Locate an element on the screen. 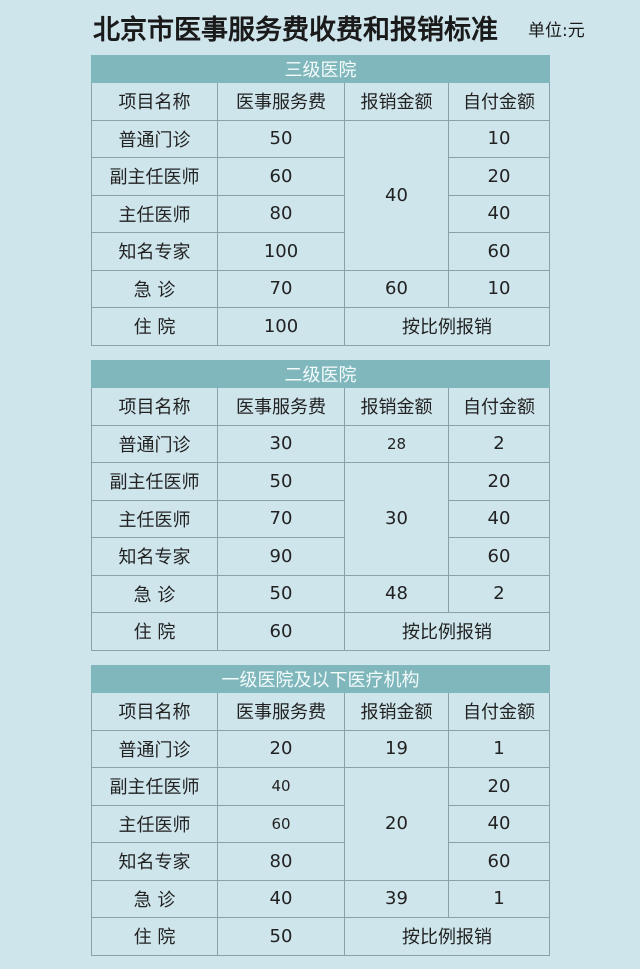 Image resolution: width=640 pixels, height=969 pixels. table-row: 主任医师 70 40 is located at coordinates (320, 518).